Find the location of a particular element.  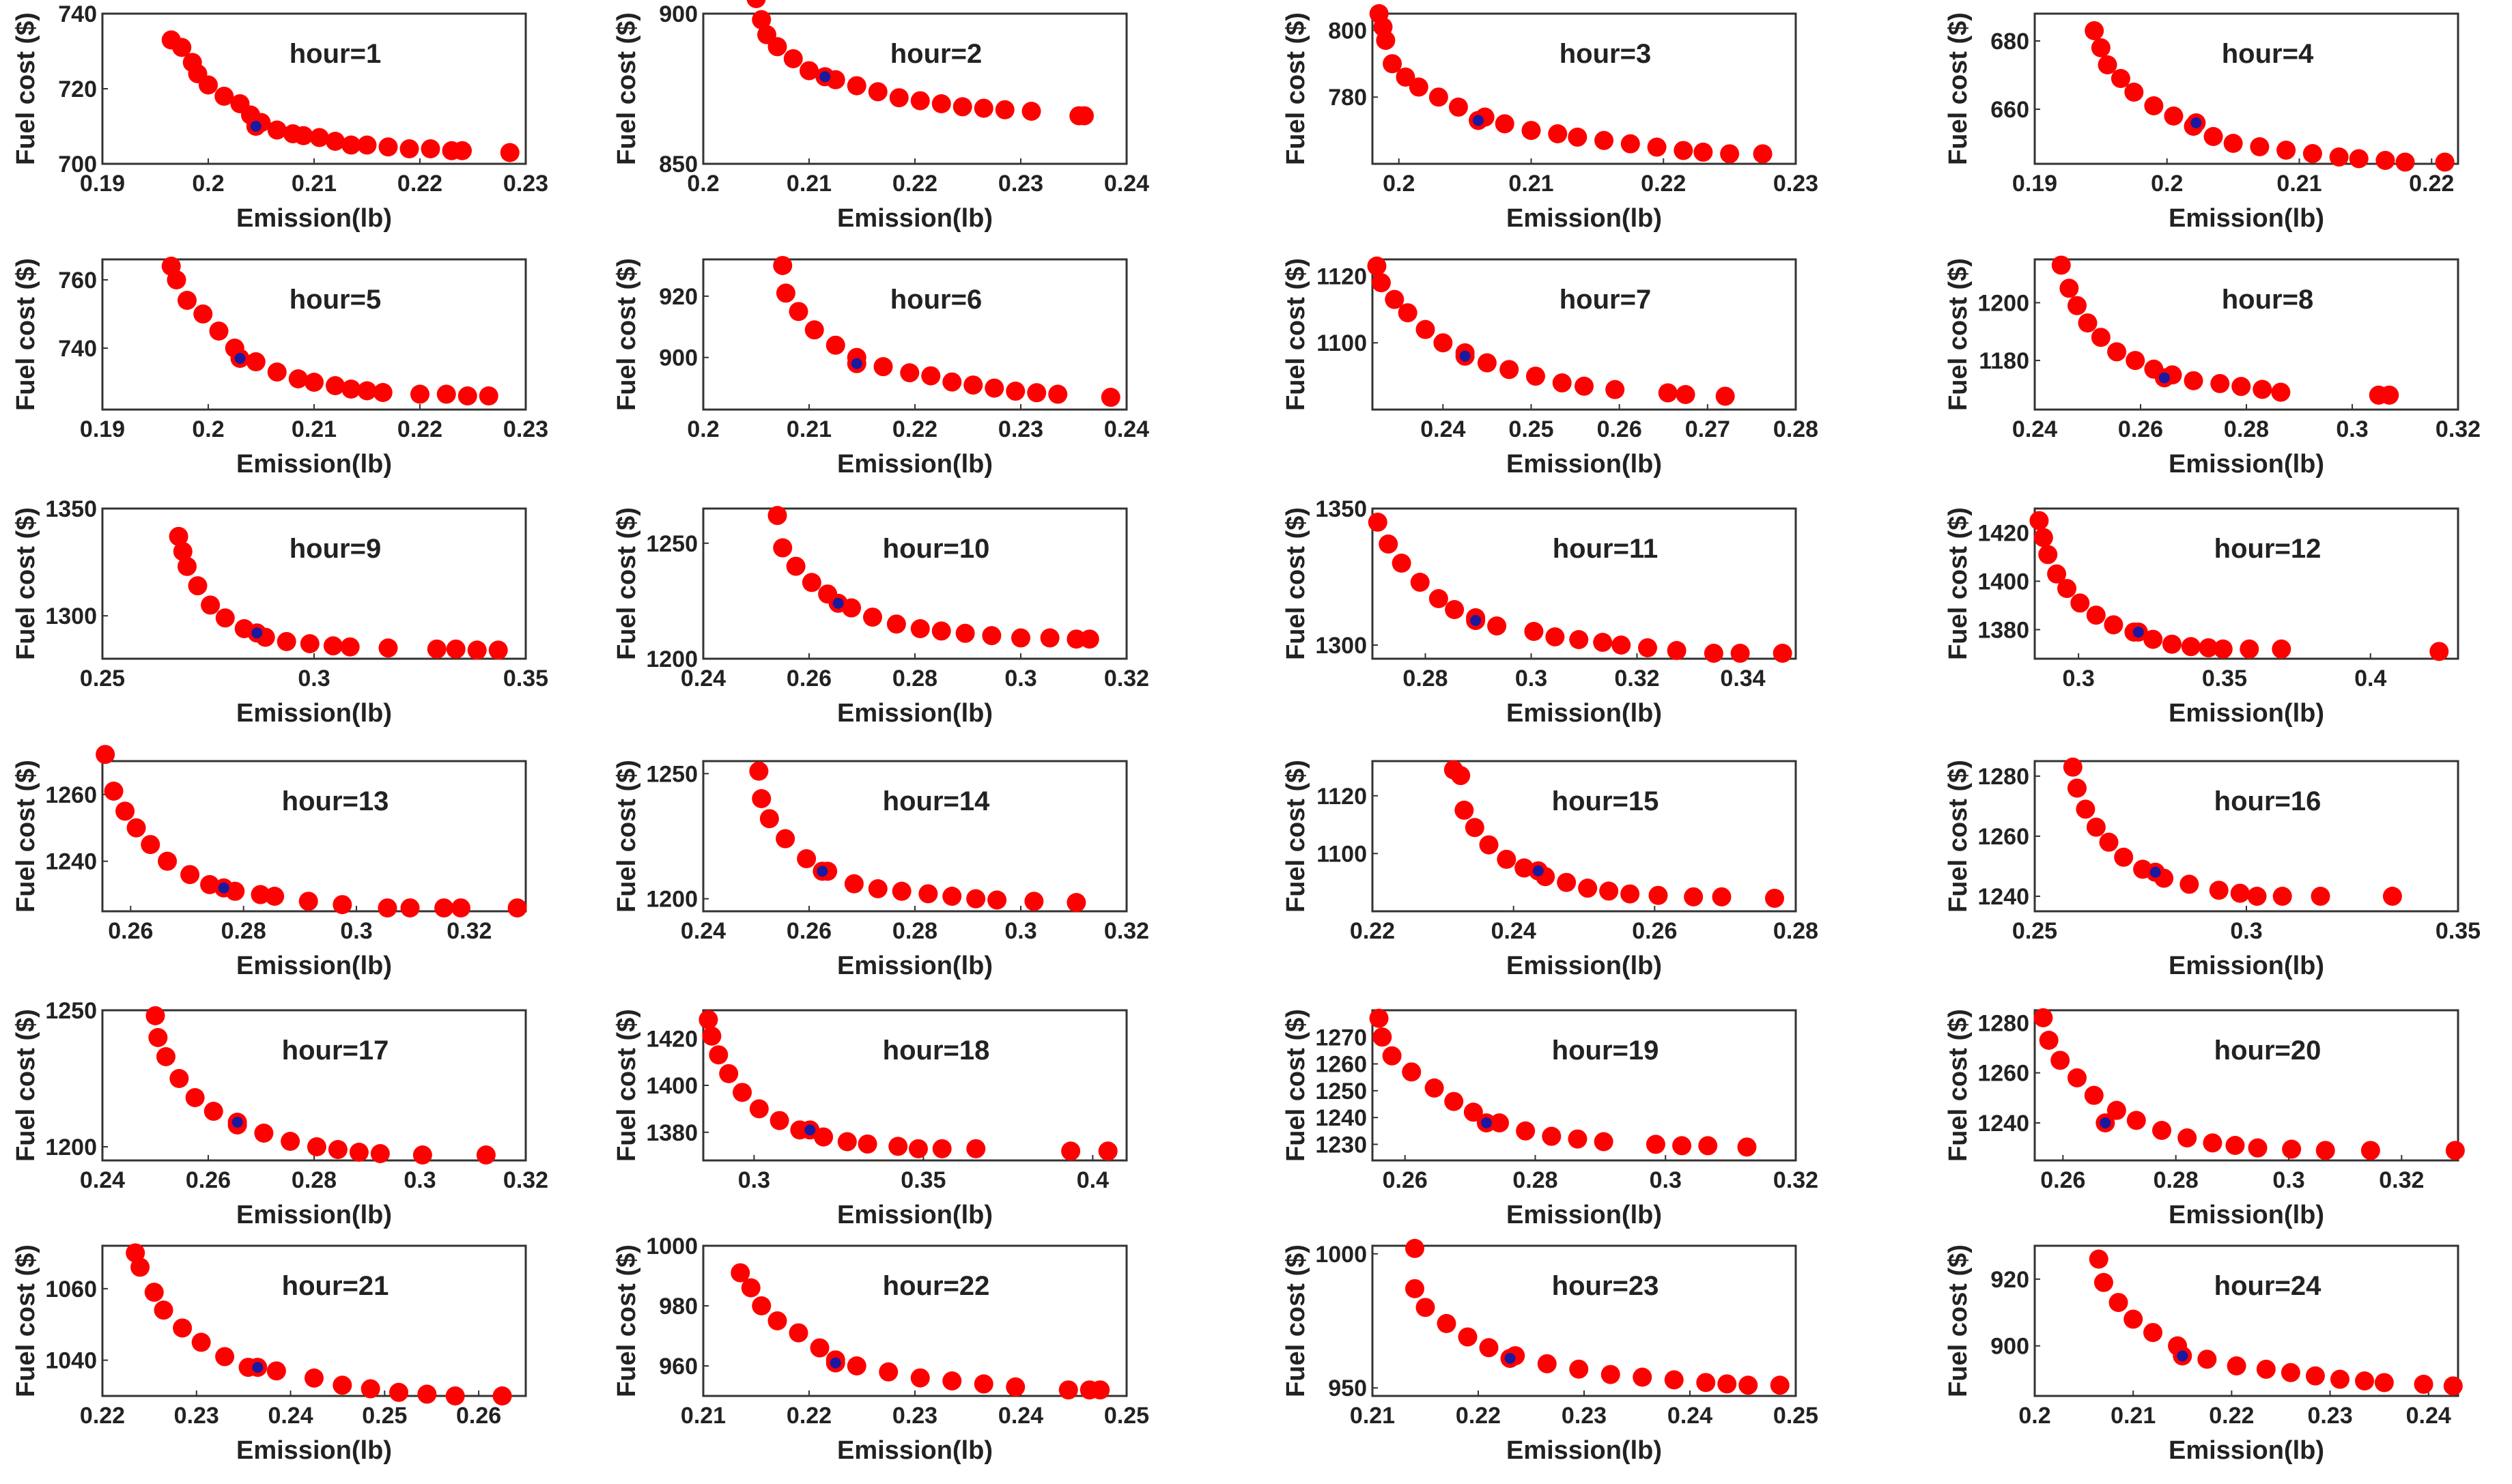

x-tick-label: 0.35 is located at coordinates (2224, 678).